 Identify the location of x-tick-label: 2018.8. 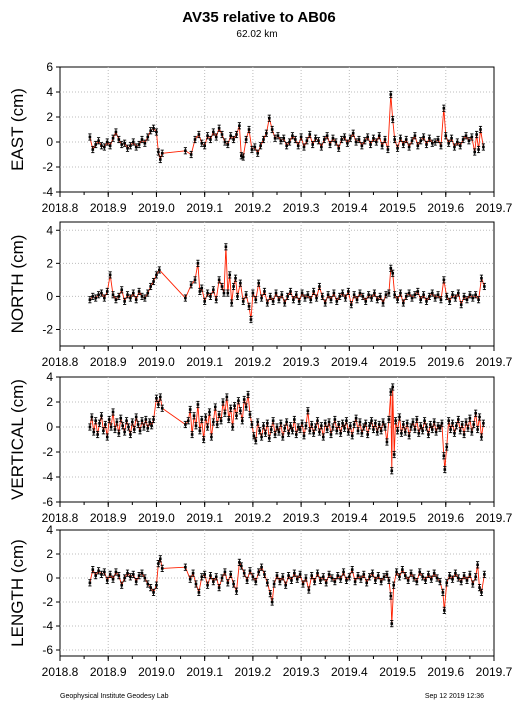
(60, 672).